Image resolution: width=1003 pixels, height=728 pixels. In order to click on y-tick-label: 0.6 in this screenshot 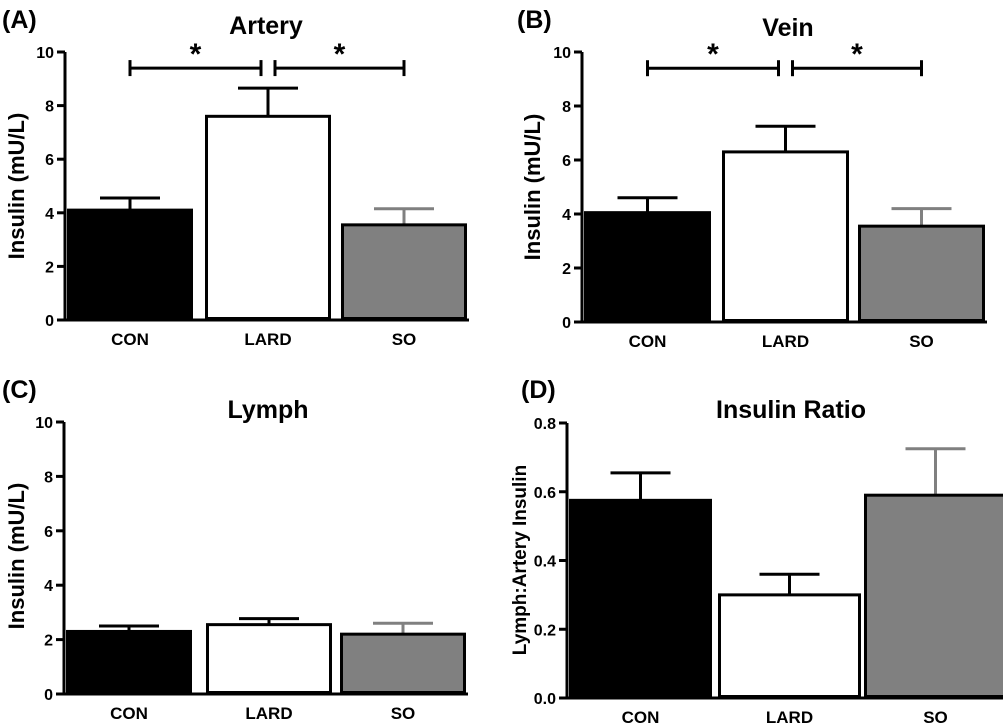, I will do `click(545, 493)`.